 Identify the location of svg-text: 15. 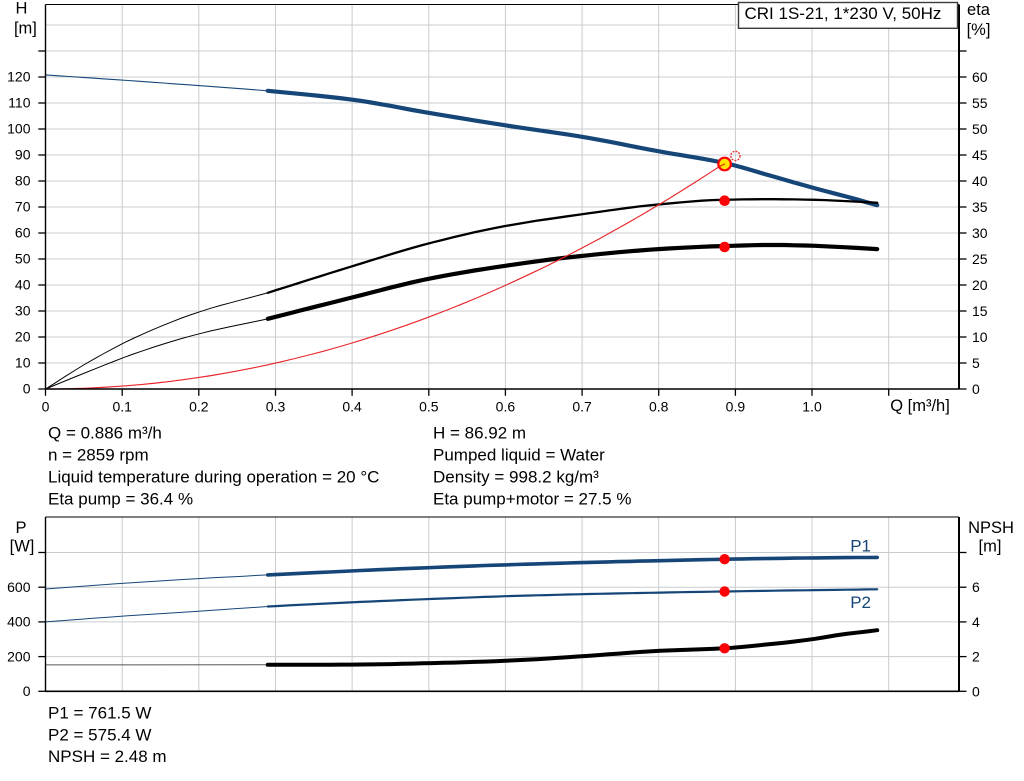
(980, 311).